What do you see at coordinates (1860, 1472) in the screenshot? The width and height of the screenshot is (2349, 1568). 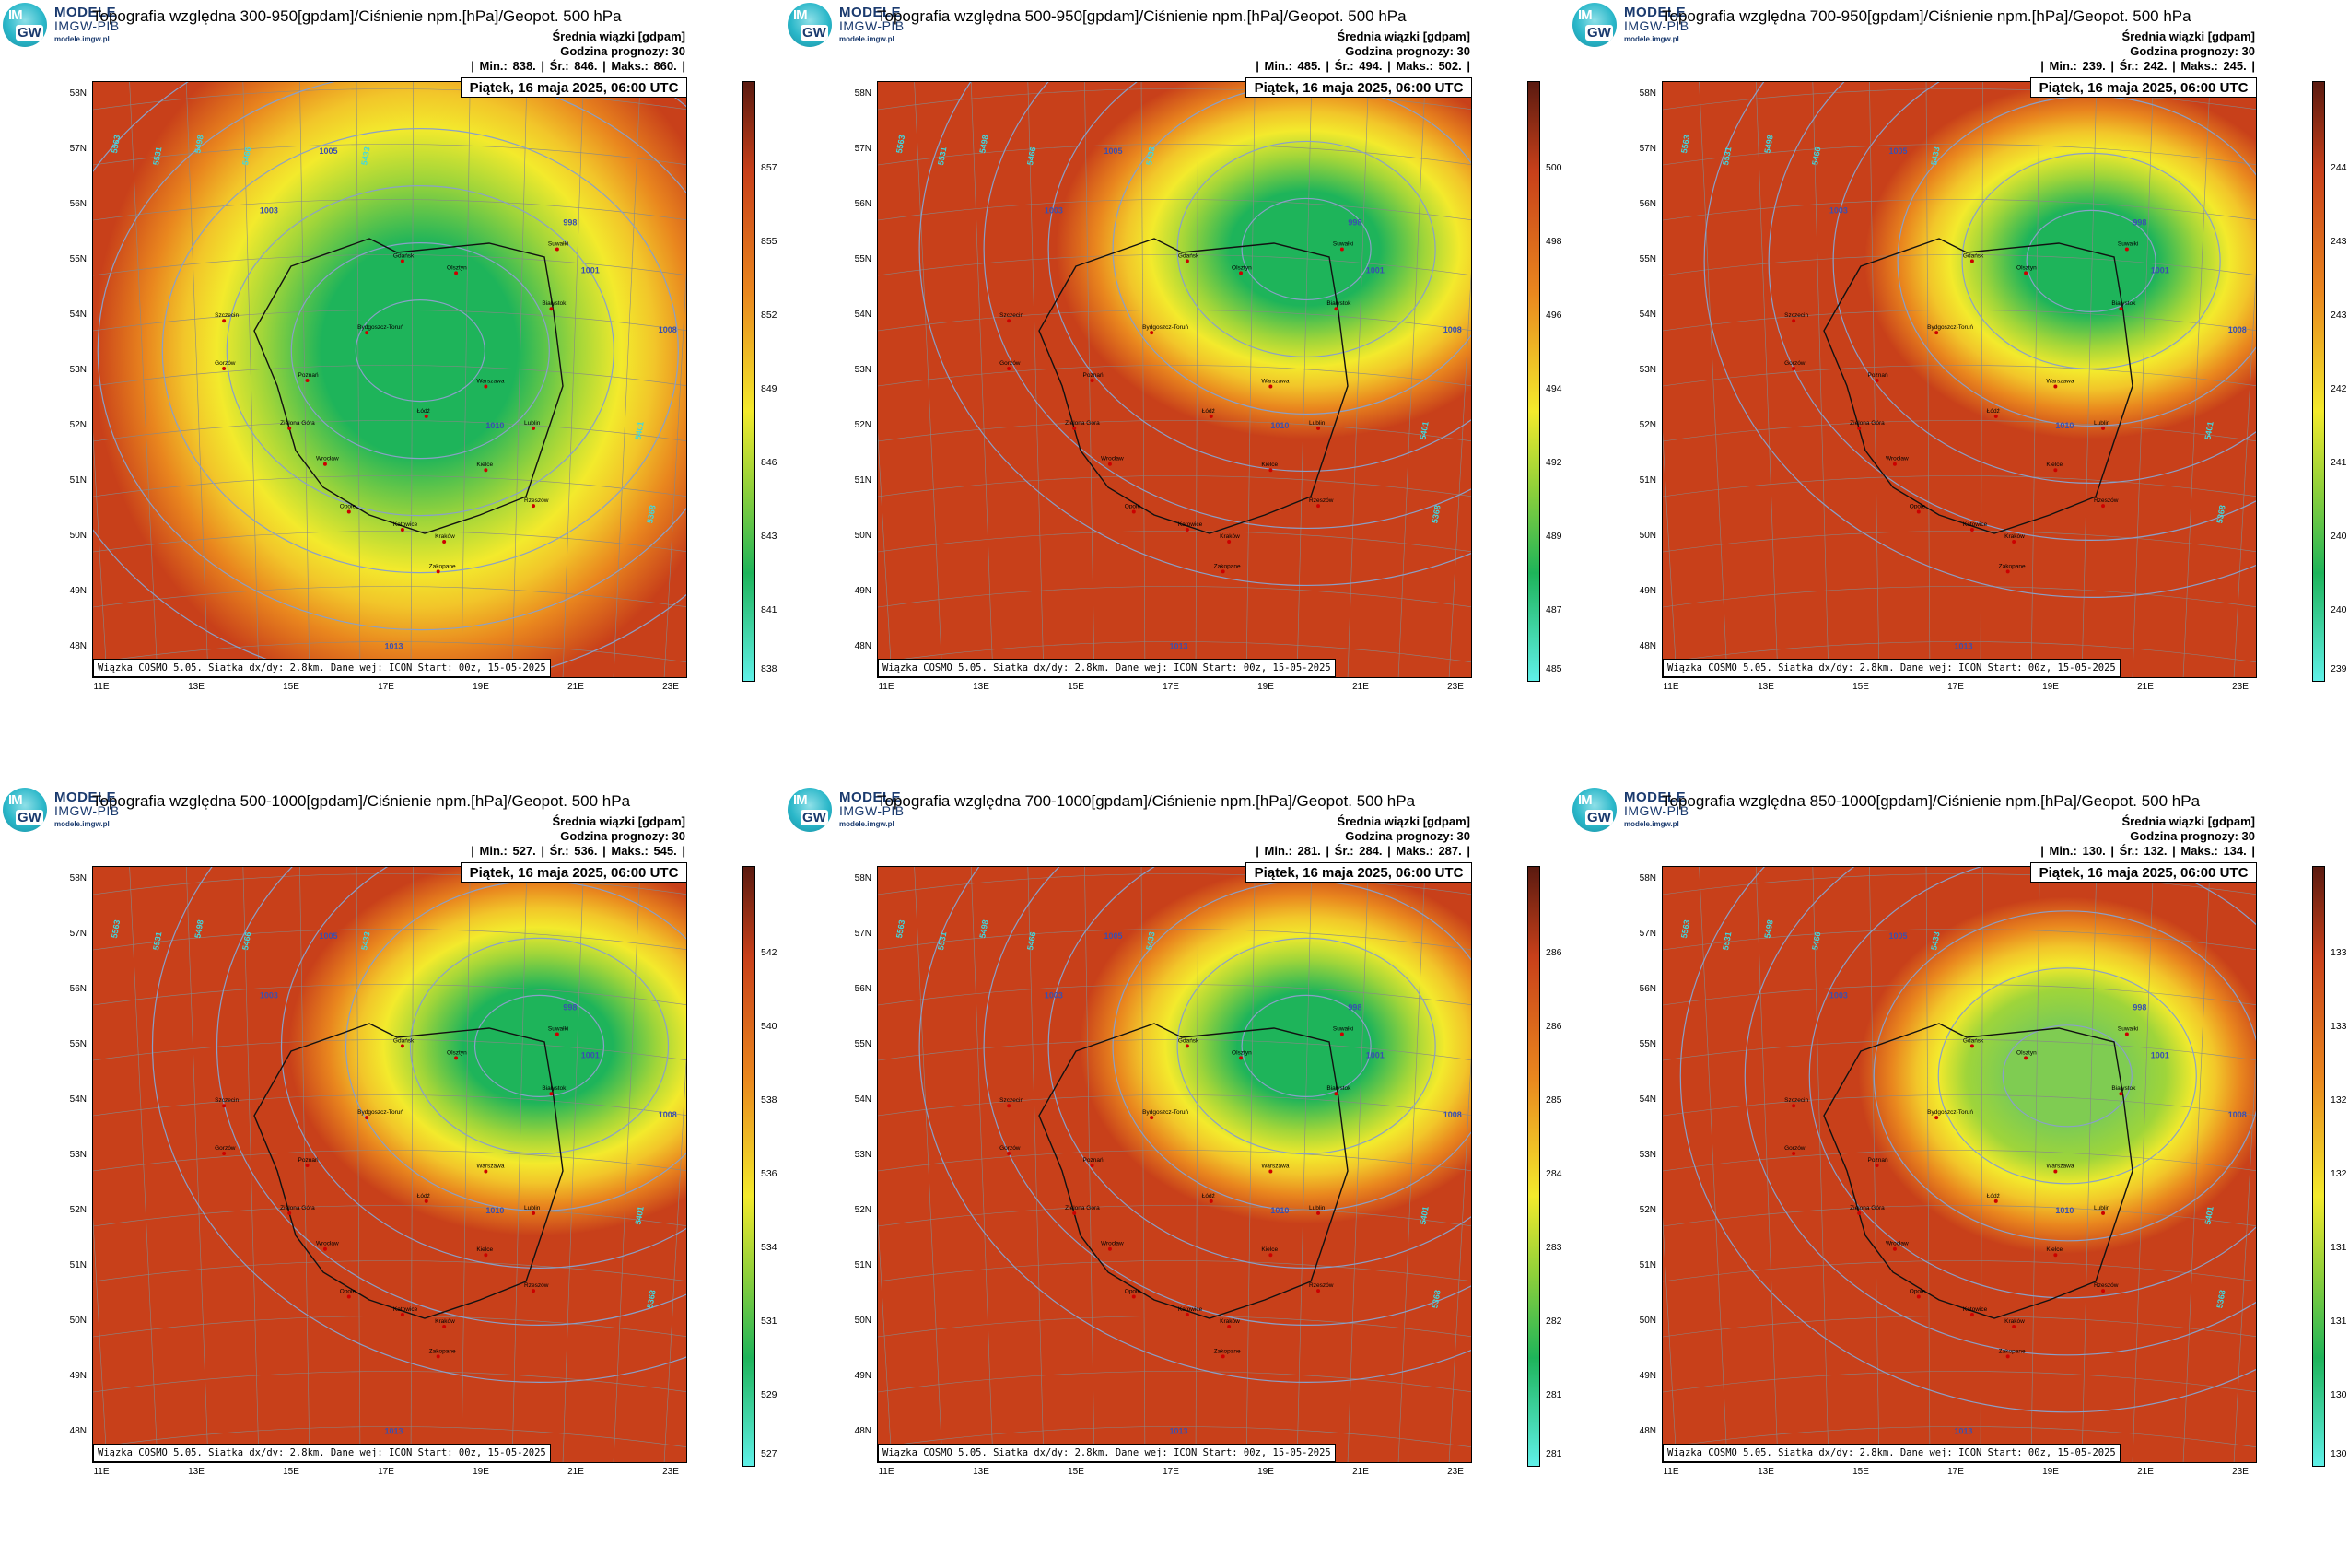 I see `longitude-tick-label: 15E` at bounding box center [1860, 1472].